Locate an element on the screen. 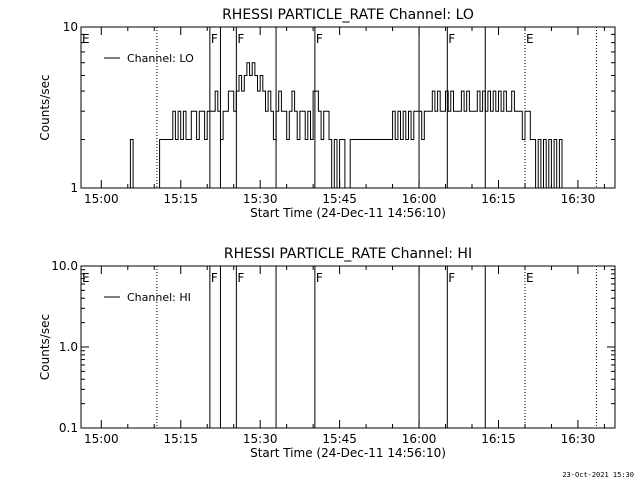 Image resolution: width=640 pixels, height=480 pixels. top-panel-x-axis-label: Start Time (24-Dec-11 14:56:10) is located at coordinates (348, 213).